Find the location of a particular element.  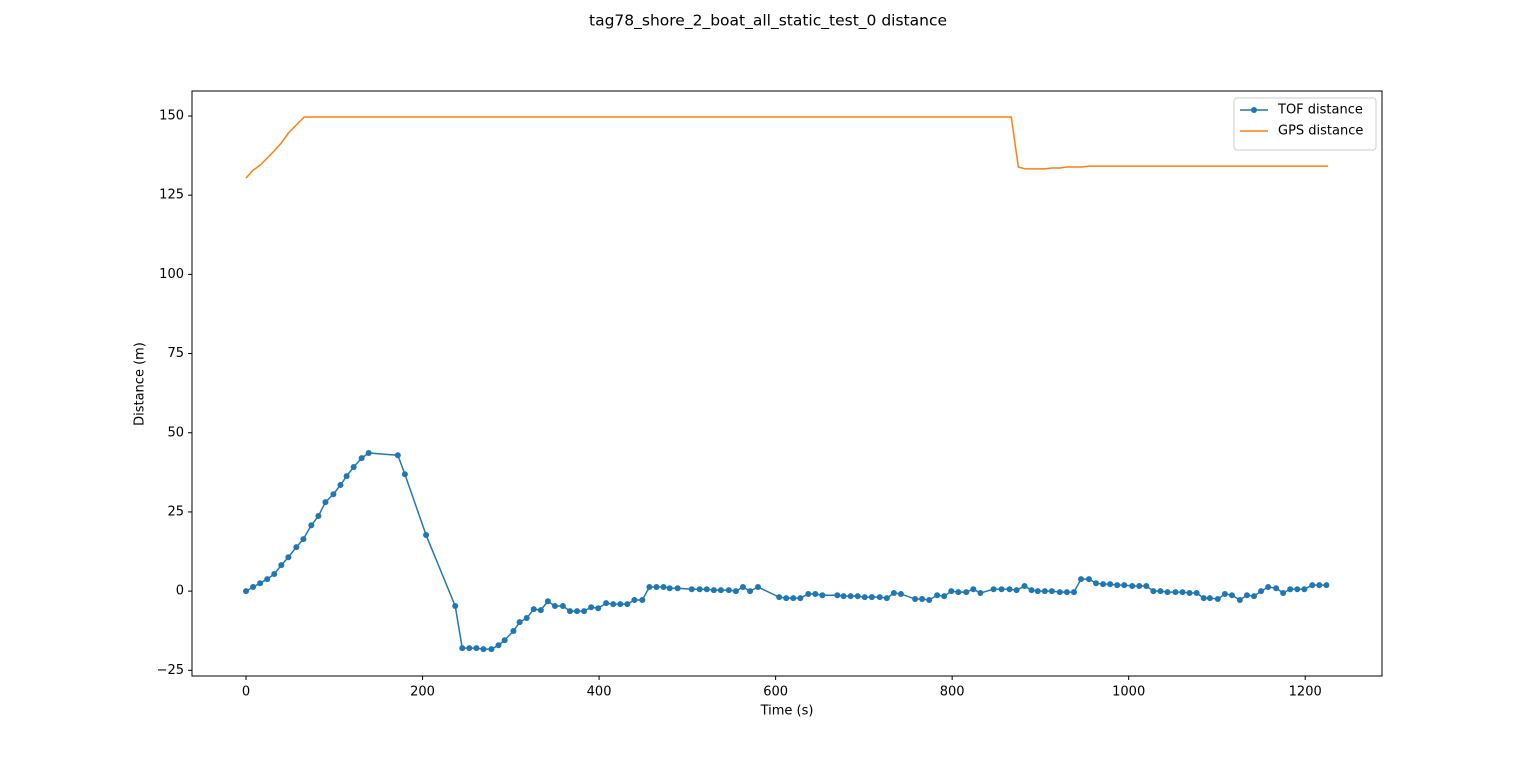

x-tick-label: 400 is located at coordinates (599, 692).